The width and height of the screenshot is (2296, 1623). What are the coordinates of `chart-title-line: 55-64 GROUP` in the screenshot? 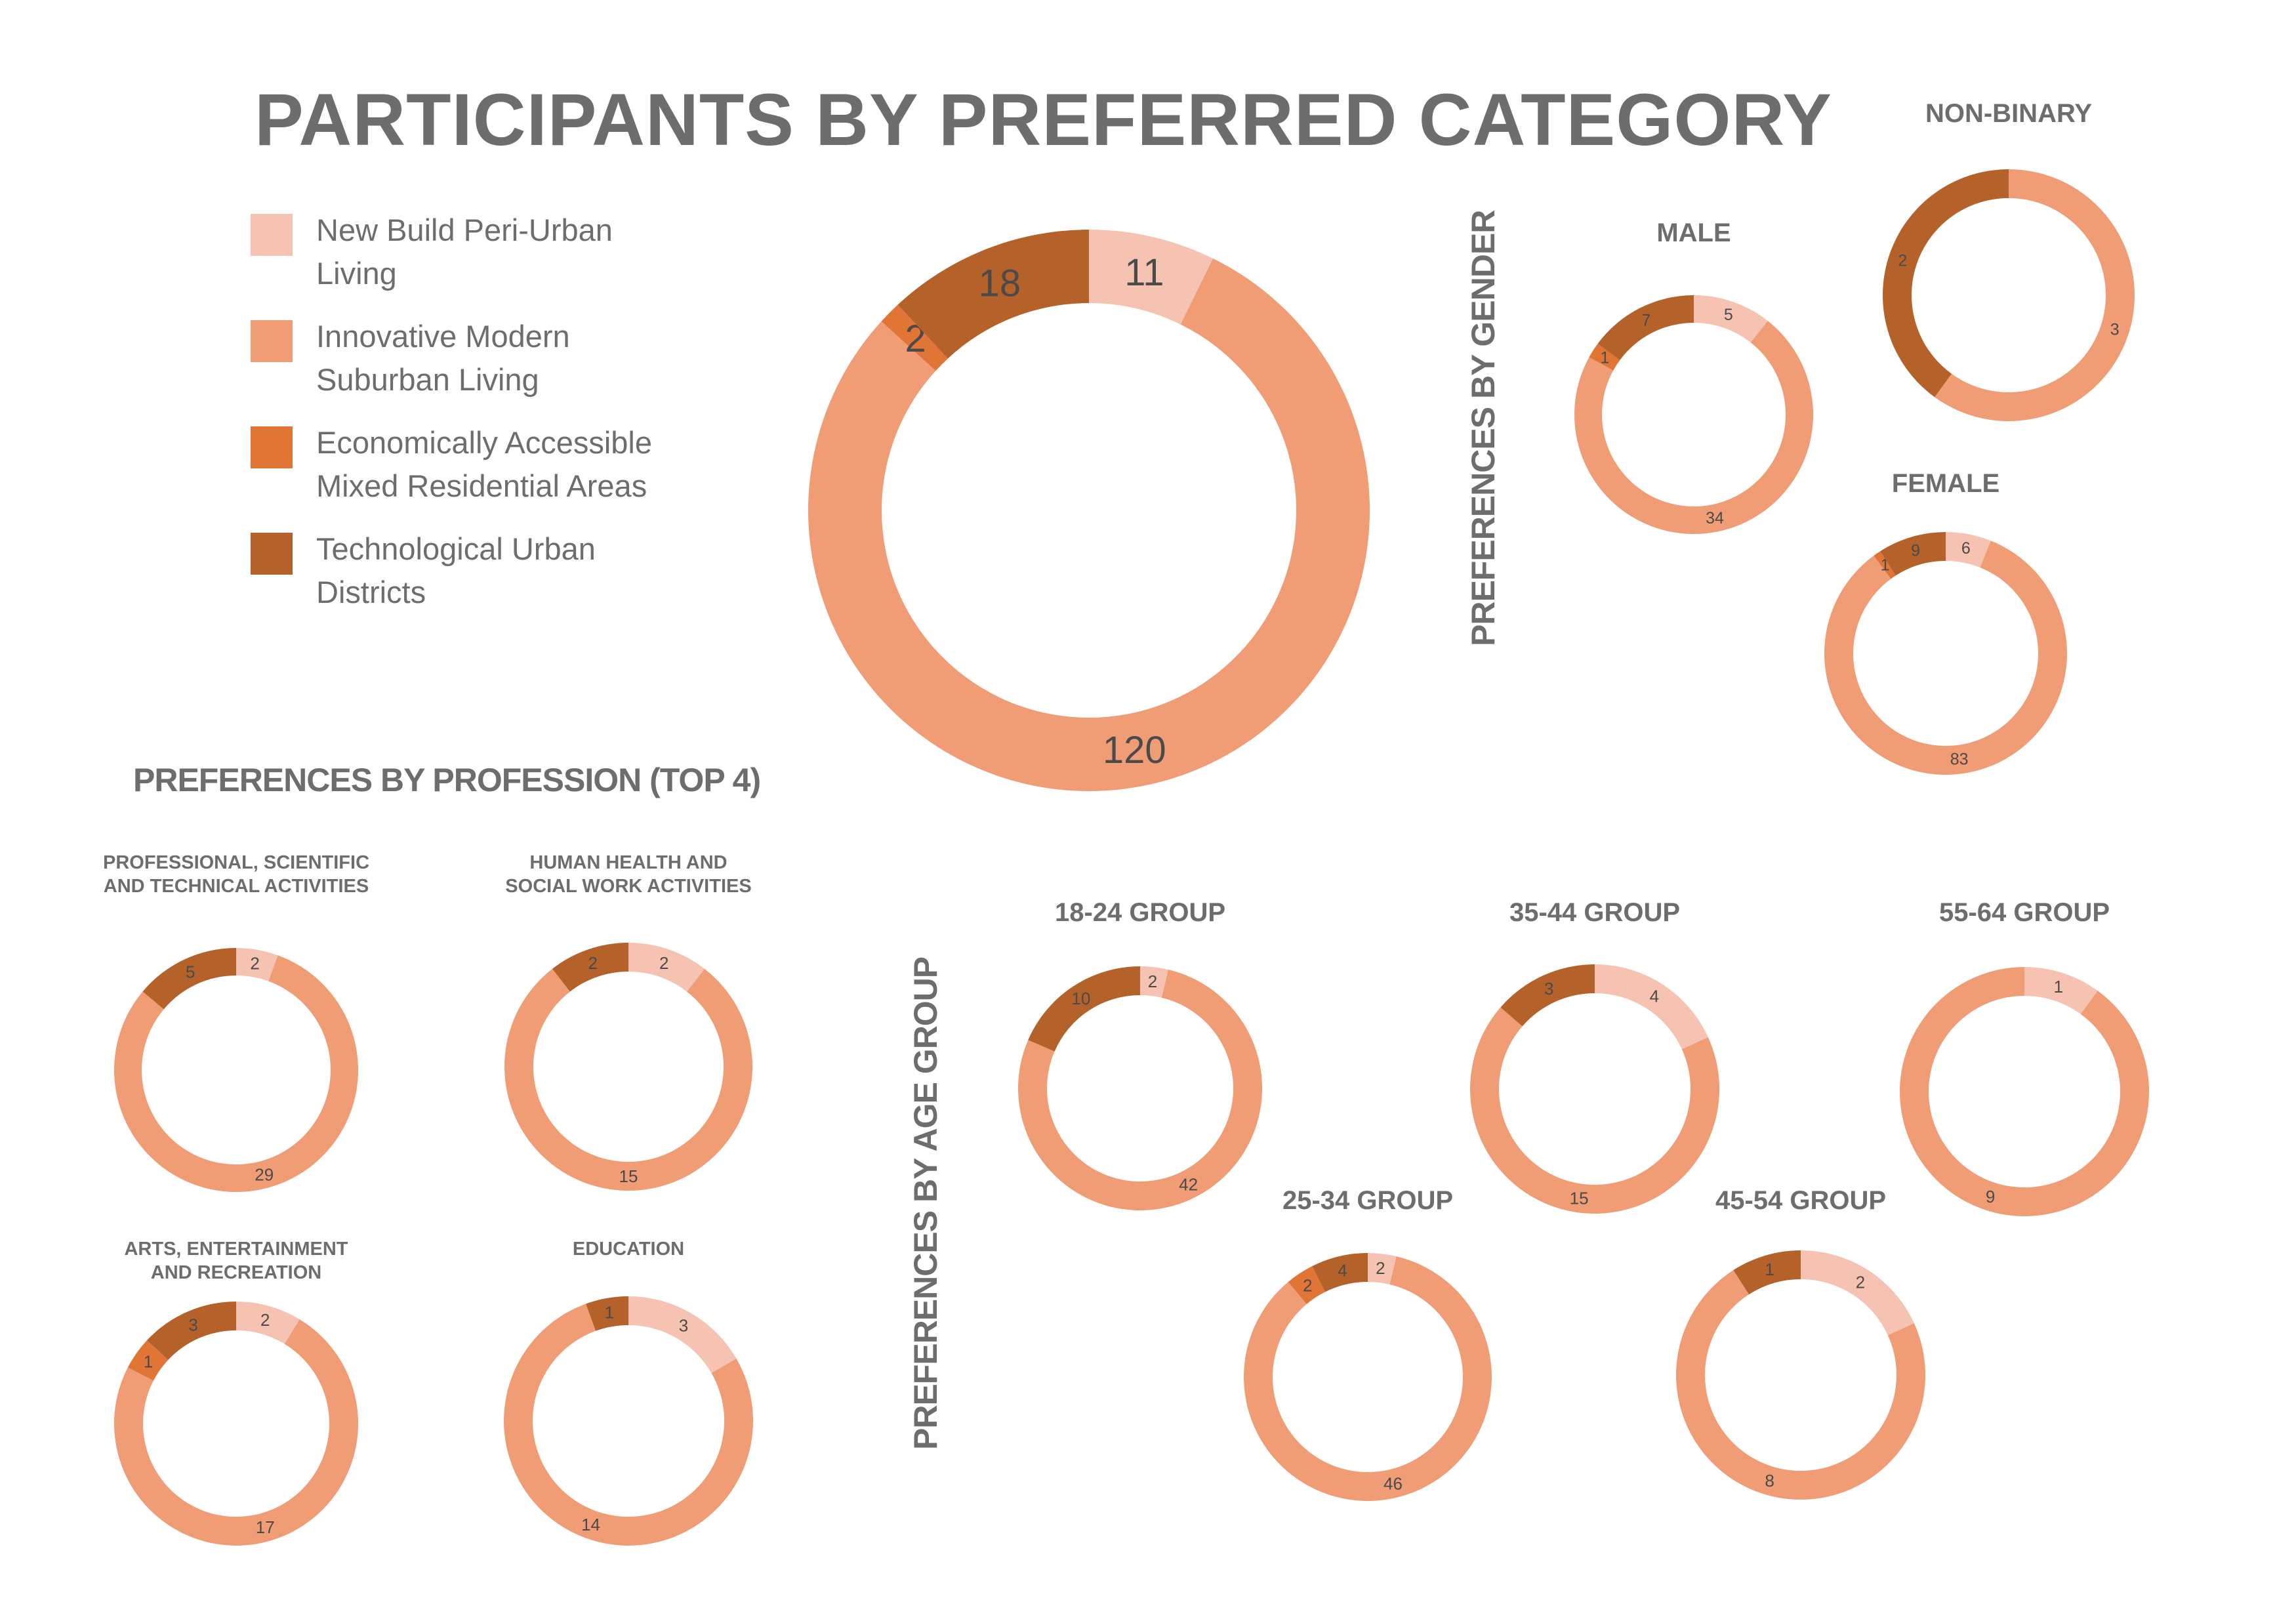 It's located at (2024, 913).